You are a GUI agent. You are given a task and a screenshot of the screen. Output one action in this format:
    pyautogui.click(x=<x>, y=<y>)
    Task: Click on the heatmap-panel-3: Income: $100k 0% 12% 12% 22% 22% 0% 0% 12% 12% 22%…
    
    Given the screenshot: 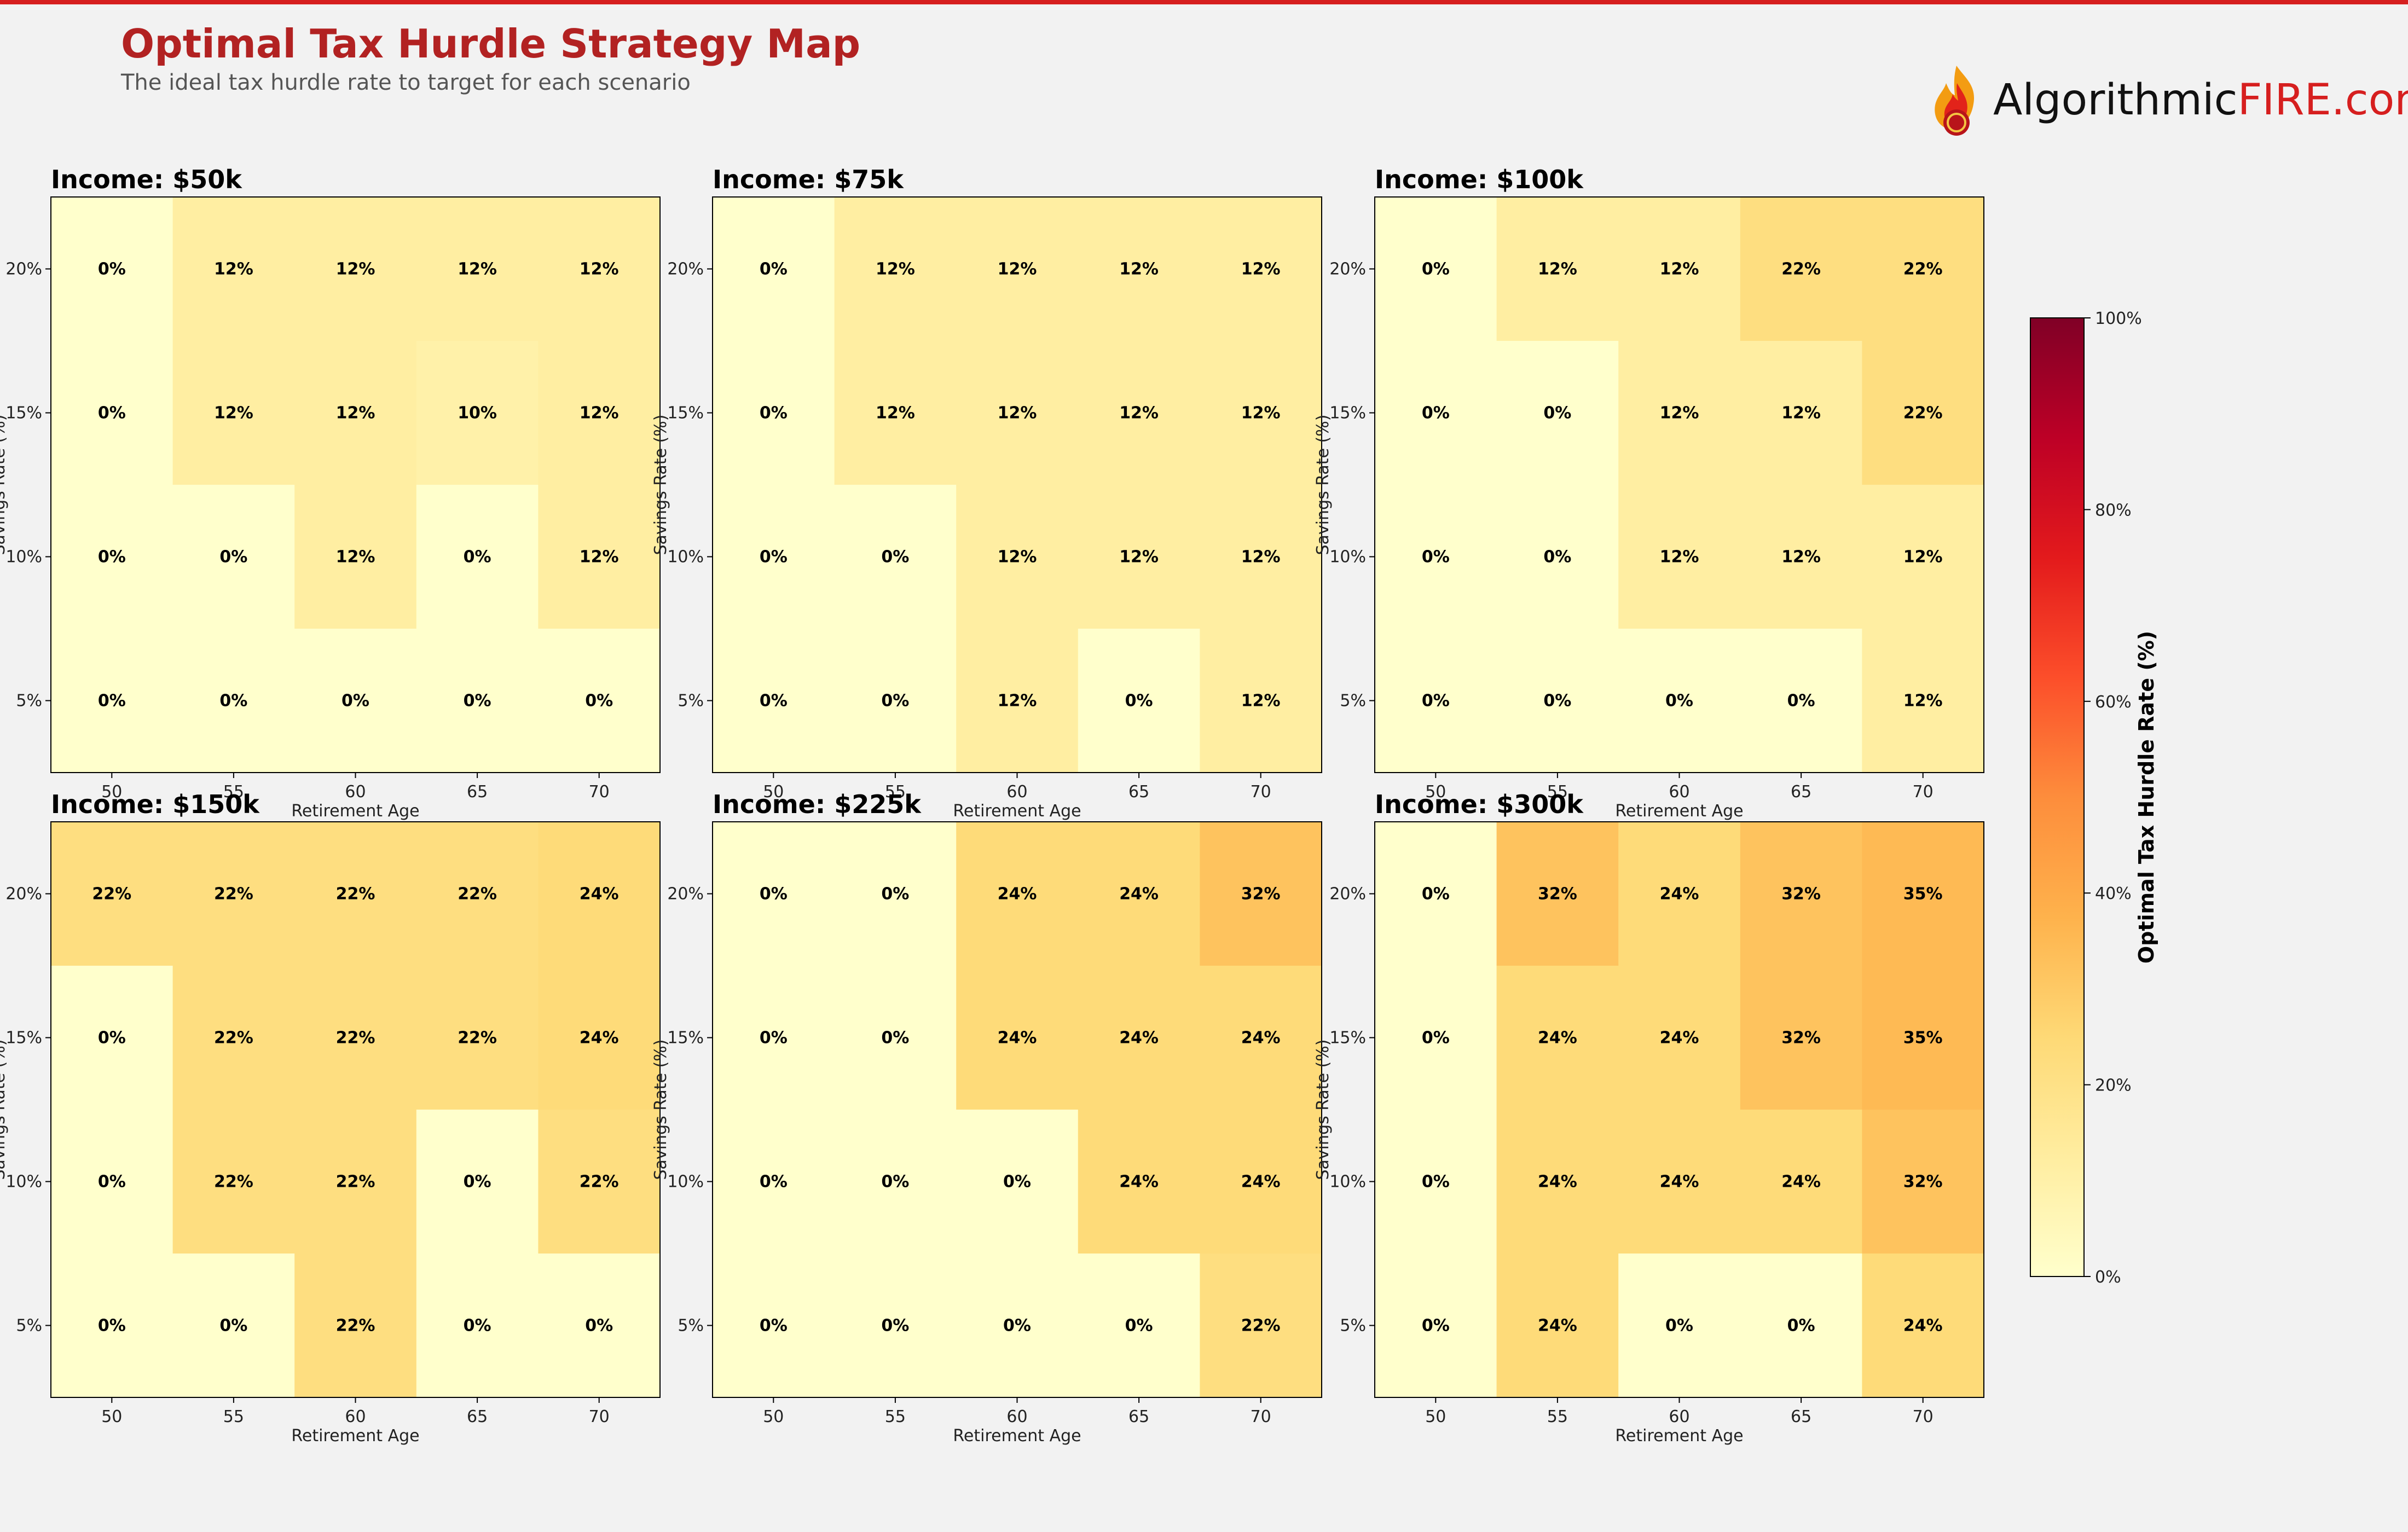 What is the action you would take?
    pyautogui.click(x=1648, y=493)
    